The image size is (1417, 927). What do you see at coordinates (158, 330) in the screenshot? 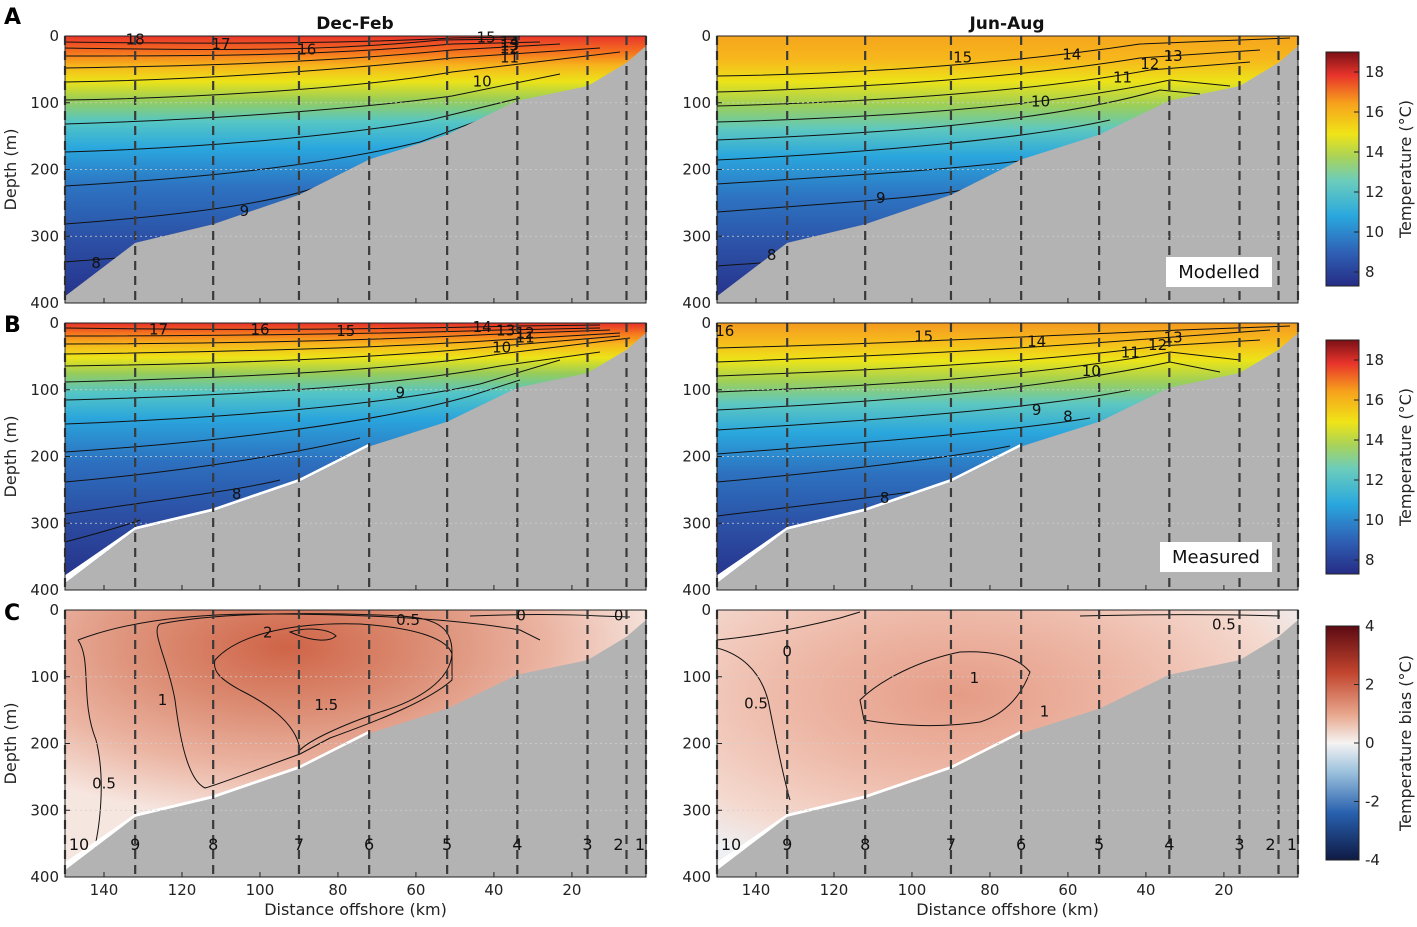
I see `contour-label: 17` at bounding box center [158, 330].